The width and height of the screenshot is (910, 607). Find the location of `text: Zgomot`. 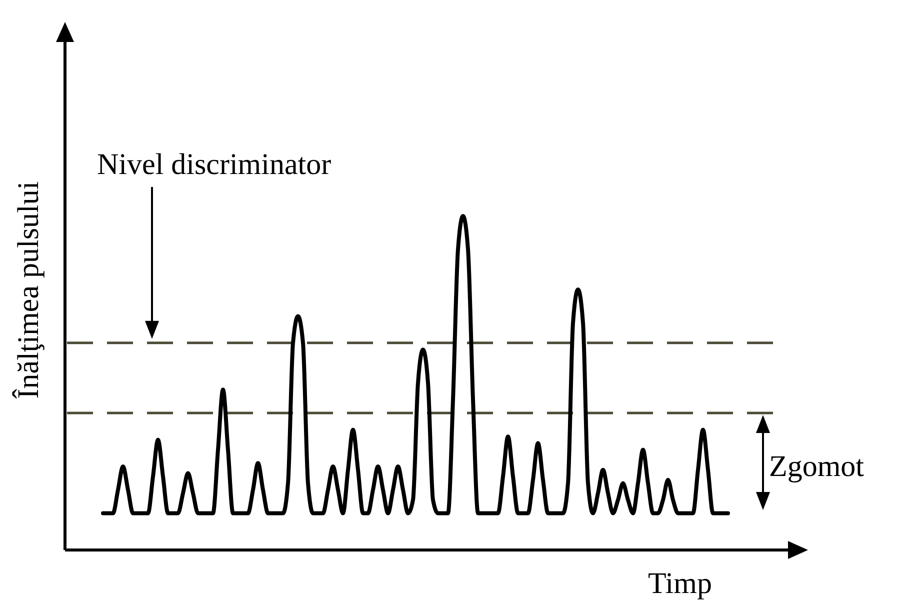

text: Zgomot is located at coordinates (817, 466).